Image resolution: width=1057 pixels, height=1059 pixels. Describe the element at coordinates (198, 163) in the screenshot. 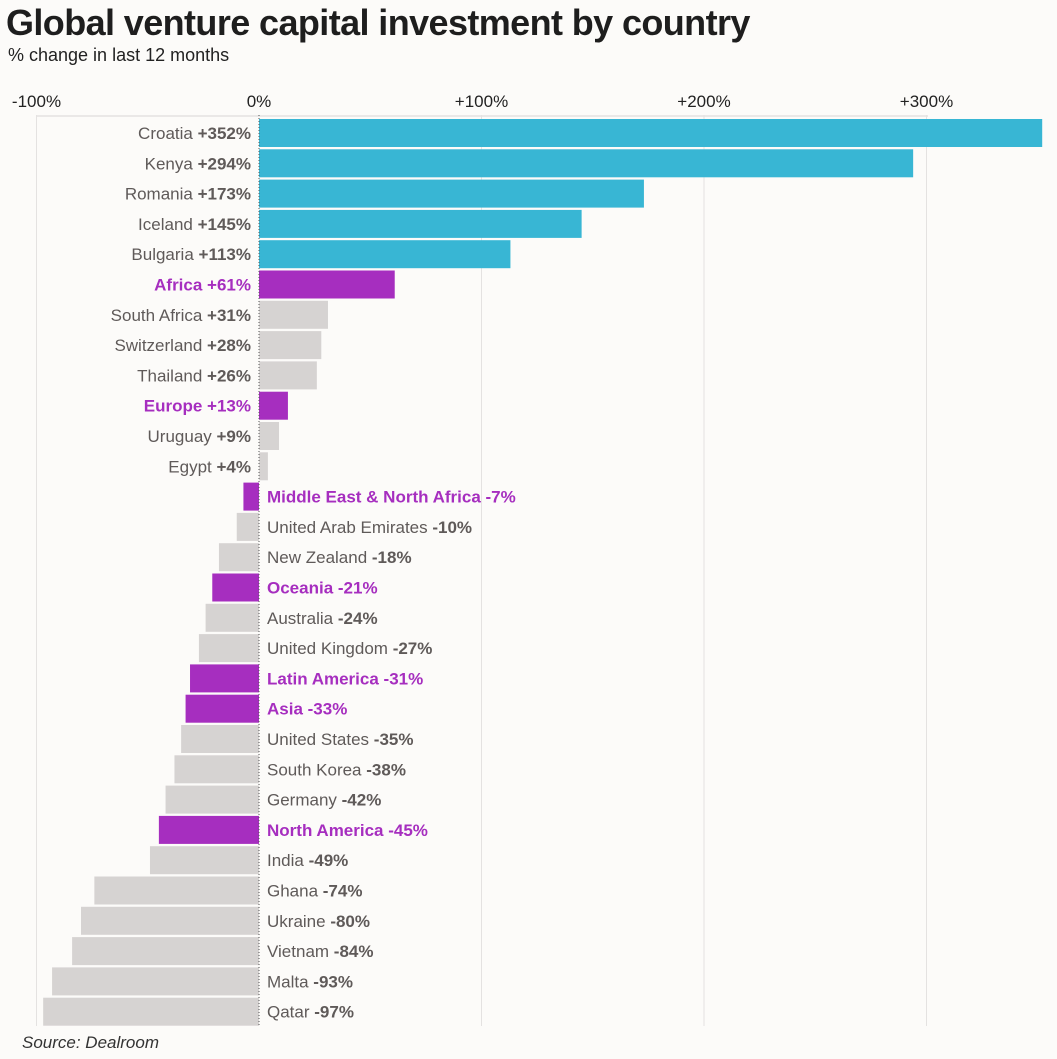

I see `bar-label-kenya: Kenya +294%` at that location.